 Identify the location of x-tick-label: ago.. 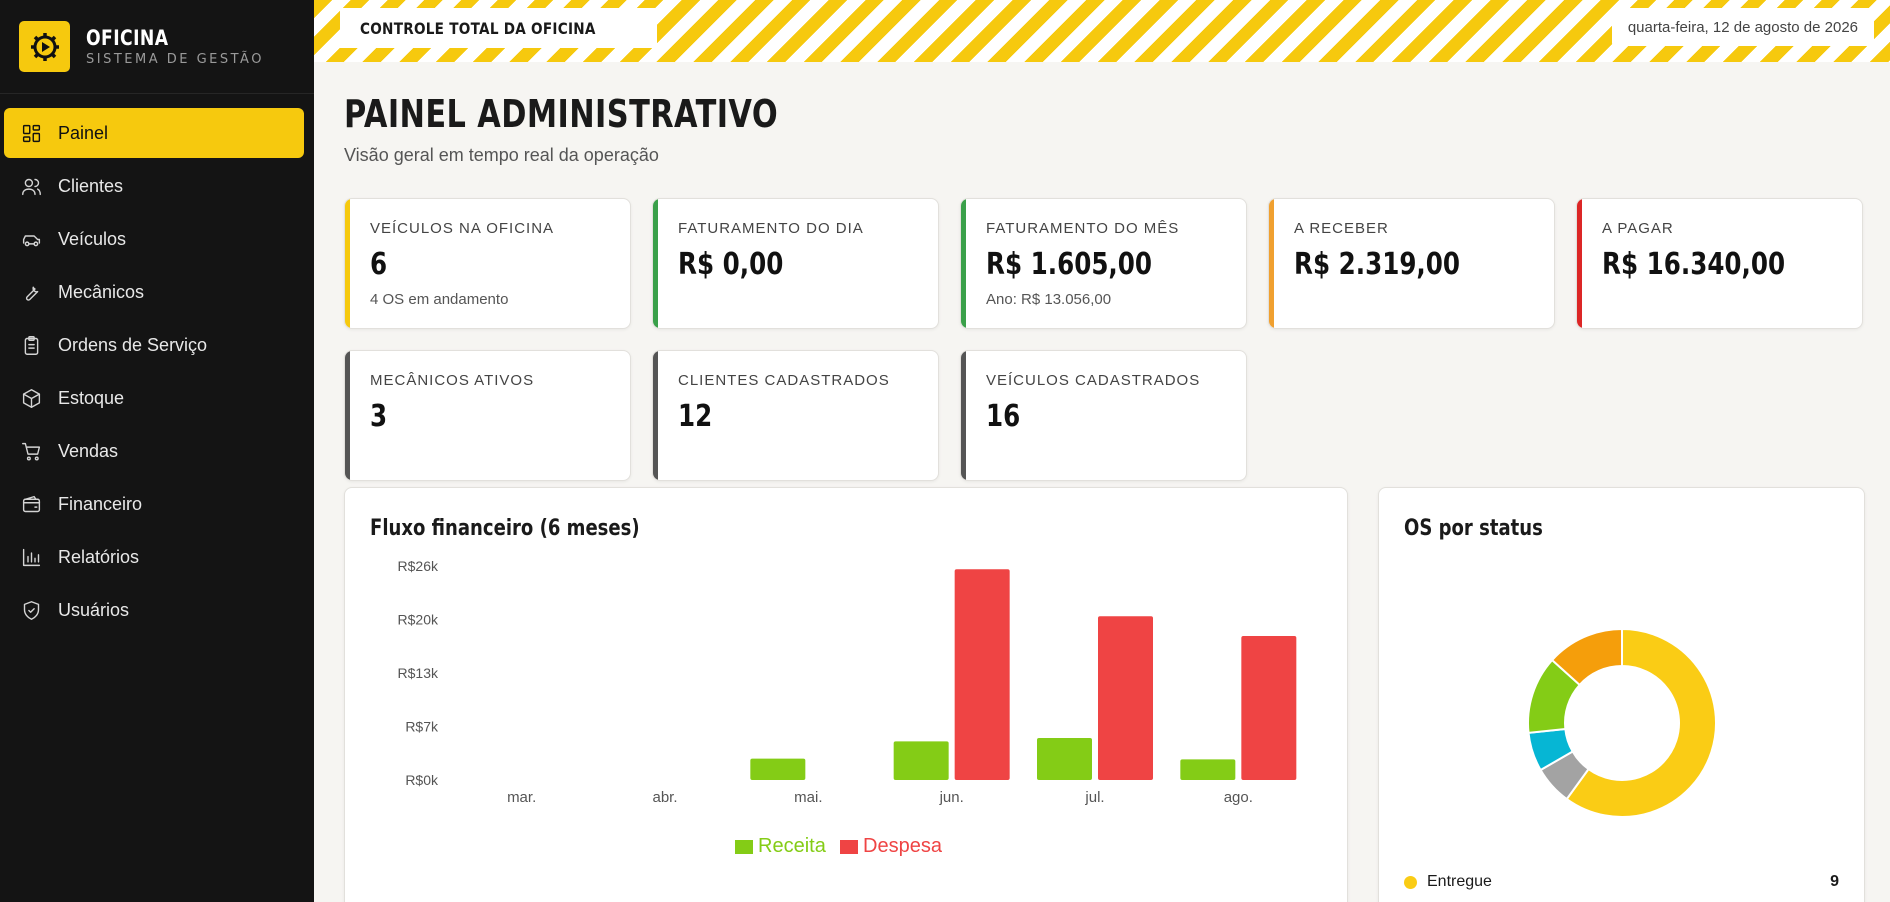
(1238, 797).